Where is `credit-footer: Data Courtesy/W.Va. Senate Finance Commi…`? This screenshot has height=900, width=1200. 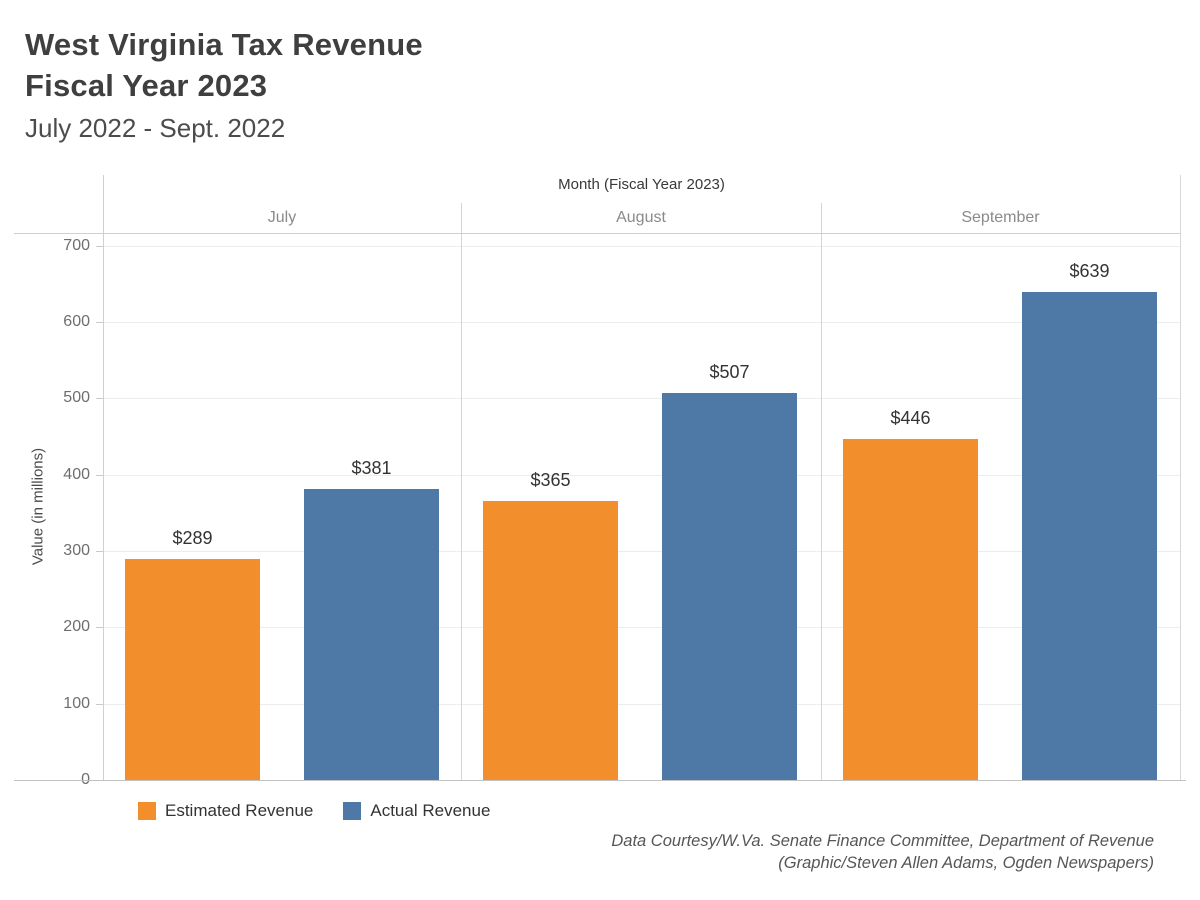
credit-footer: Data Courtesy/W.Va. Senate Finance Commi… is located at coordinates (704, 852).